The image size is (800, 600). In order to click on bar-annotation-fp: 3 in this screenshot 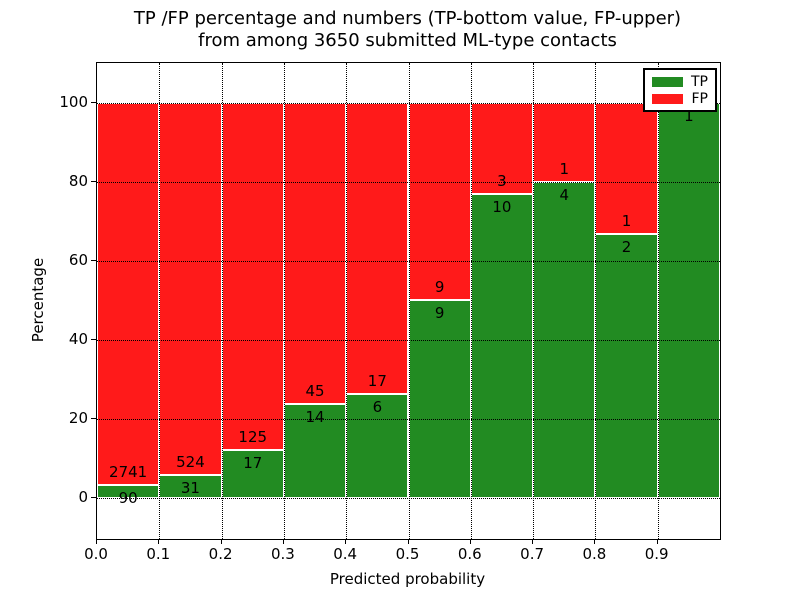, I will do `click(502, 180)`.